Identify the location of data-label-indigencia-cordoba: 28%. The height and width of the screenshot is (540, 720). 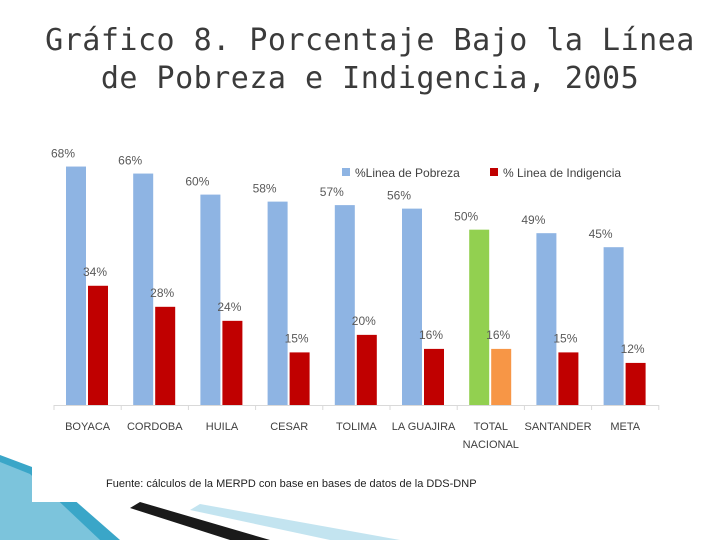
(162, 293).